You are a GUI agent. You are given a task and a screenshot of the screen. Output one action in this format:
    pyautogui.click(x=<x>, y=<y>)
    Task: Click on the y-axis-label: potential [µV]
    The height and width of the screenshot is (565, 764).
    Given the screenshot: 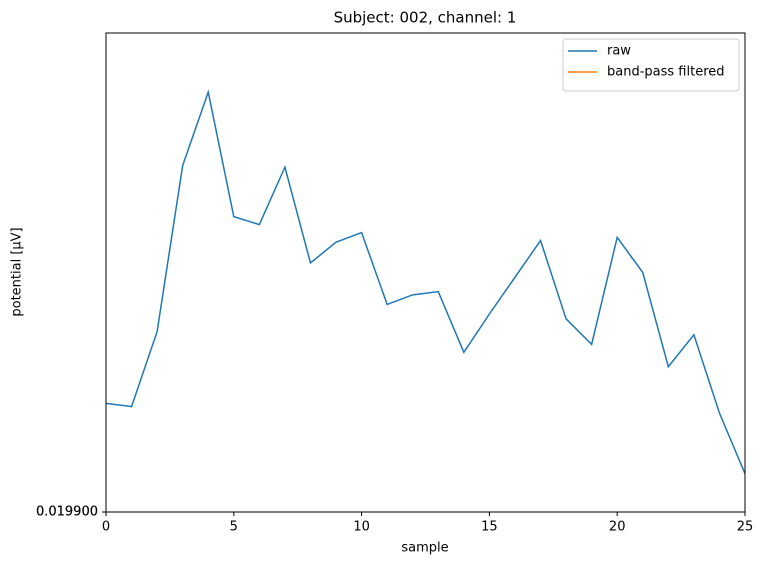 What is the action you would take?
    pyautogui.click(x=17, y=271)
    